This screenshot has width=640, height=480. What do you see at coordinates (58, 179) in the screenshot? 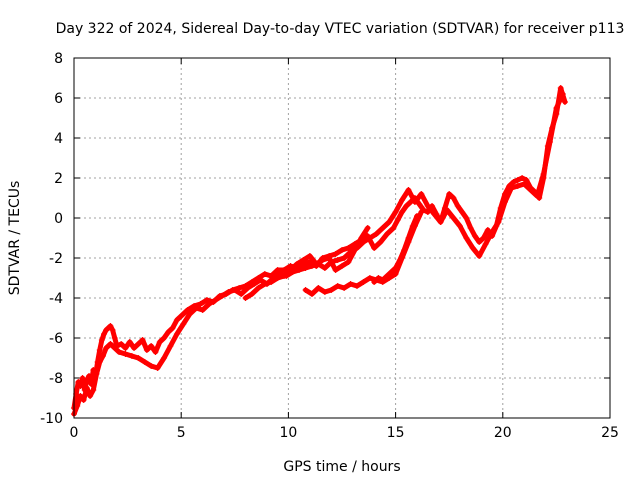
I see `y-tick-label: 2` at bounding box center [58, 179].